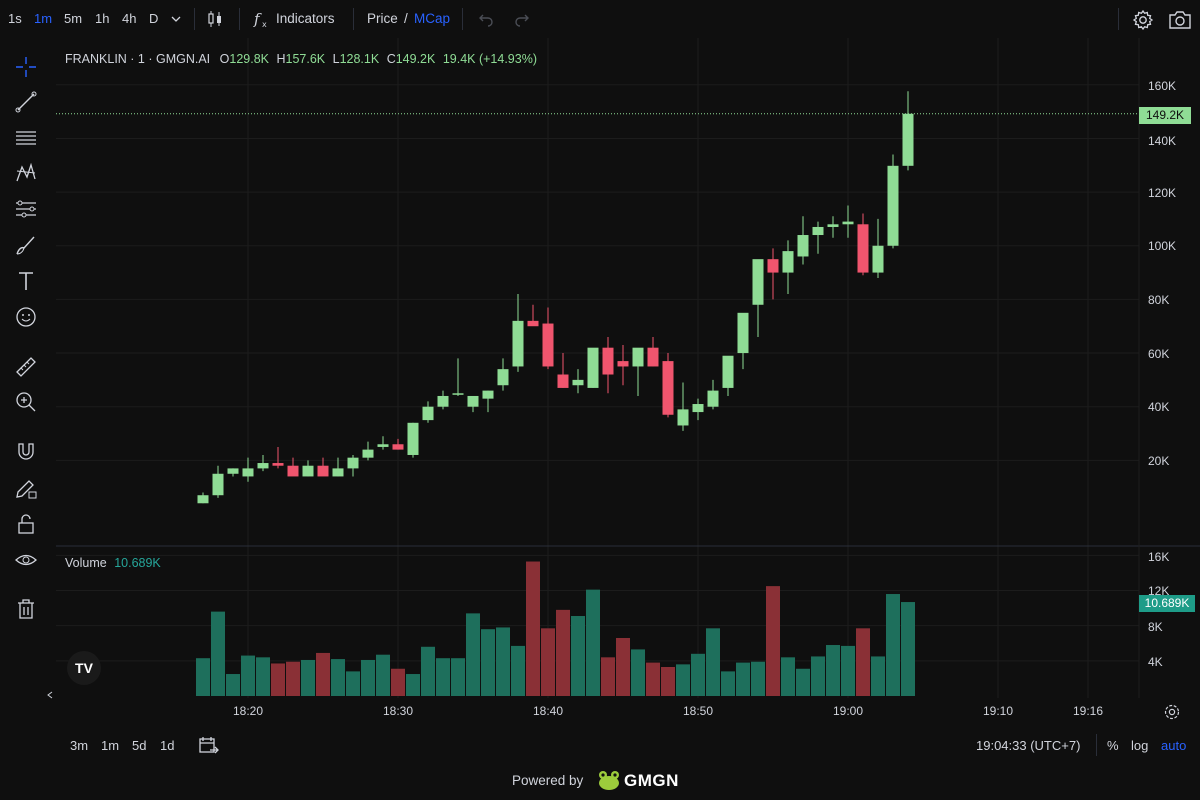 The image size is (1200, 800). What do you see at coordinates (26, 281) in the screenshot?
I see `text-tool-icon` at bounding box center [26, 281].